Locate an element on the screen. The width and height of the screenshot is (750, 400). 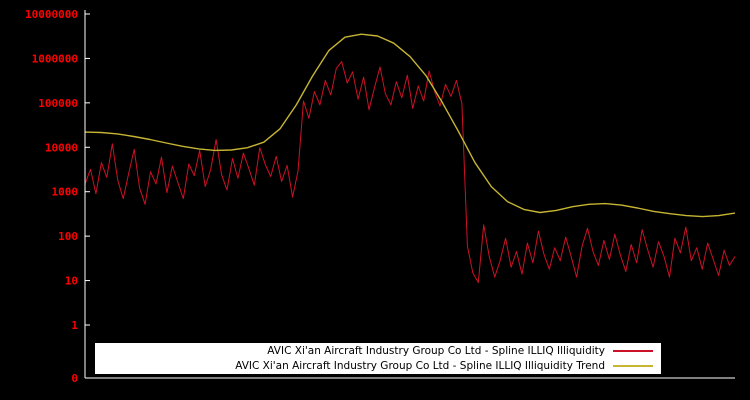
y-tick-label: 1000 is located at coordinates (65, 192).